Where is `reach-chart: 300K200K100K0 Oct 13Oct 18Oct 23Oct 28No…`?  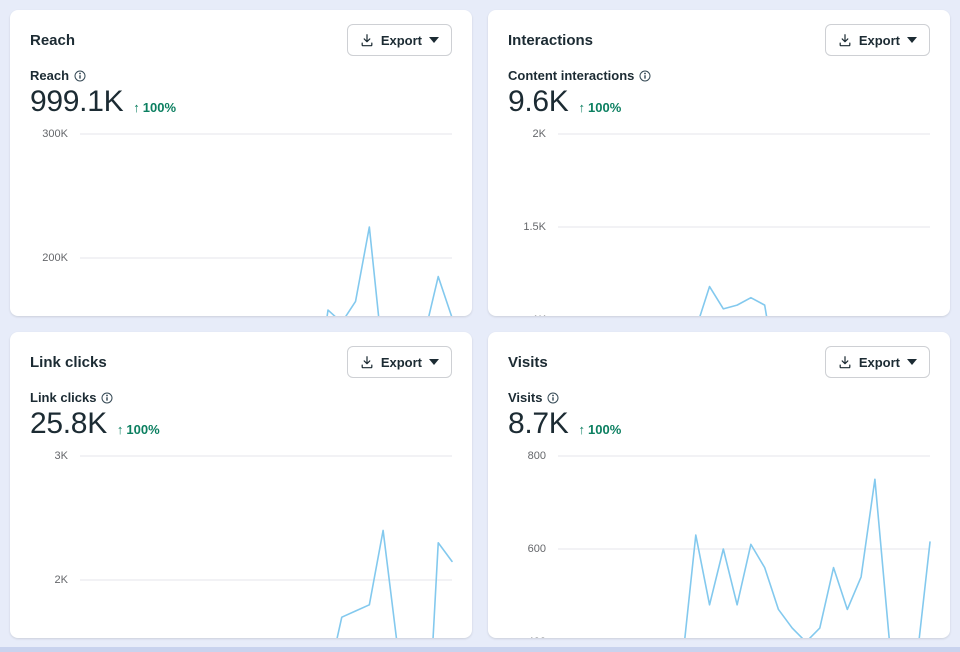 reach-chart: 300K200K100K0 Oct 13Oct 18Oct 23Oct 28No… is located at coordinates (241, 218).